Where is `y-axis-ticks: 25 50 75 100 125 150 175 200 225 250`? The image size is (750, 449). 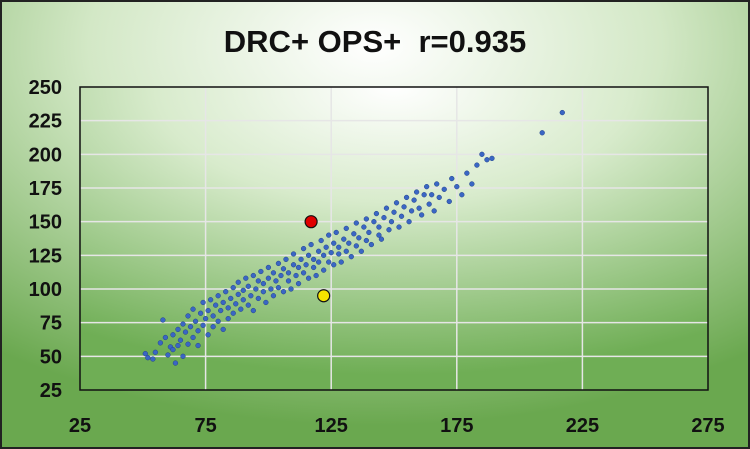 y-axis-ticks: 25 50 75 100 125 150 175 200 225 250 is located at coordinates (45, 239).